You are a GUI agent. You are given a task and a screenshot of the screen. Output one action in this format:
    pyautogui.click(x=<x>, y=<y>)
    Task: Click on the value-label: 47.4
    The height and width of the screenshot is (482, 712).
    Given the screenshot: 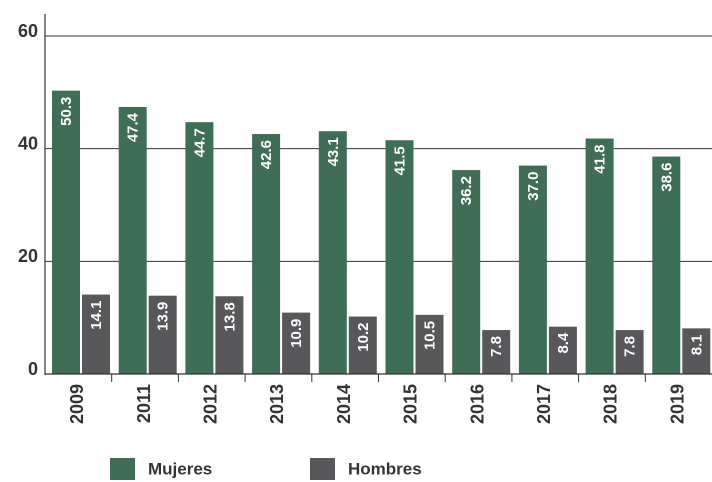 What is the action you would take?
    pyautogui.click(x=133, y=127)
    